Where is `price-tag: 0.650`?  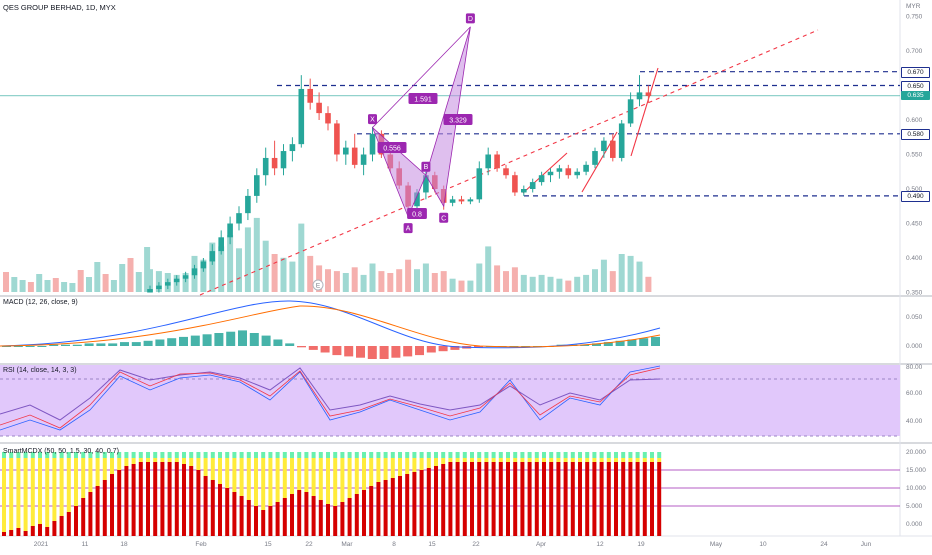 price-tag: 0.650 is located at coordinates (915, 86).